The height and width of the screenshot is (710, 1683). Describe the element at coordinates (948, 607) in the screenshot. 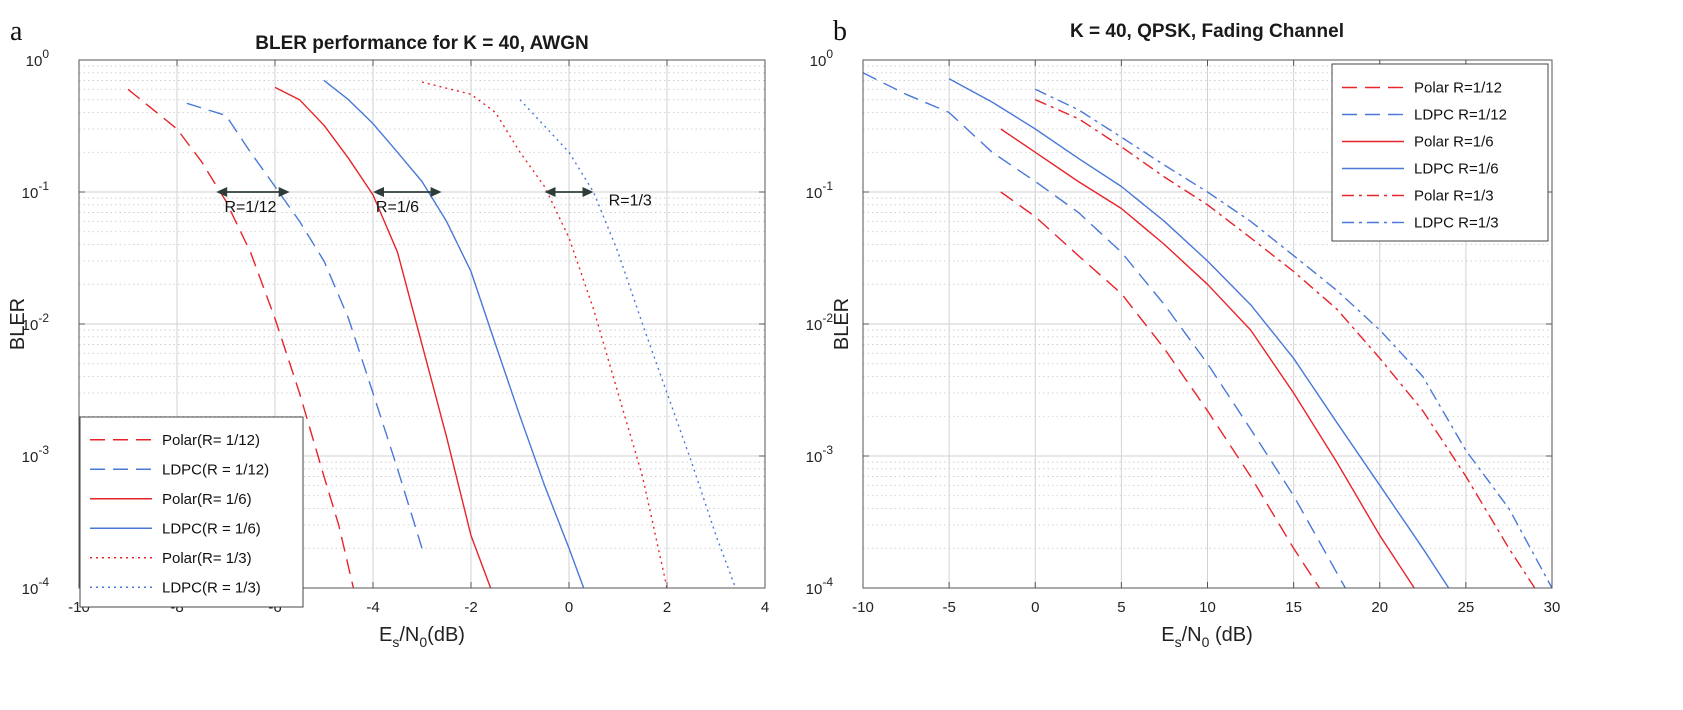

I see `panel-b-x-tick-label: -5` at that location.